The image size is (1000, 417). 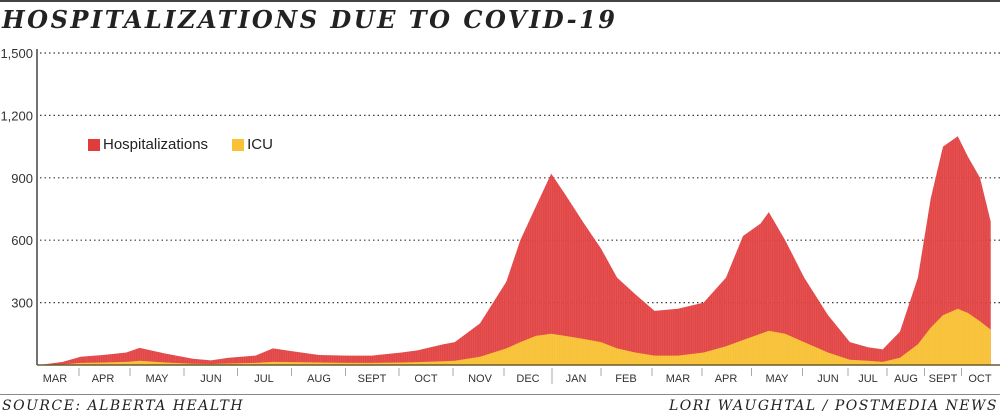 What do you see at coordinates (22, 240) in the screenshot?
I see `y-tick-label: 600` at bounding box center [22, 240].